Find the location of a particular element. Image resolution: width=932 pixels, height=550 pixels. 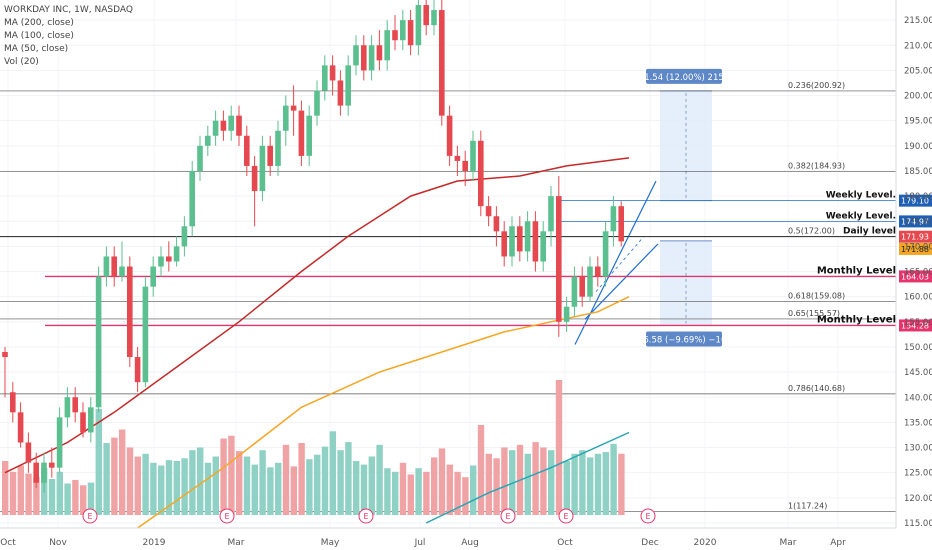

price-tag: 164.03 is located at coordinates (915, 276).